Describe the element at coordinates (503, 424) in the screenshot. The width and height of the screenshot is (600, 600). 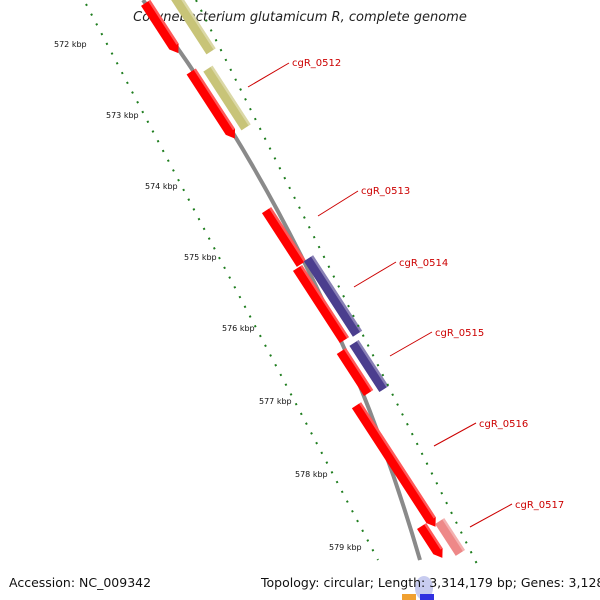
I see `gene-label: cgR_0516` at that location.